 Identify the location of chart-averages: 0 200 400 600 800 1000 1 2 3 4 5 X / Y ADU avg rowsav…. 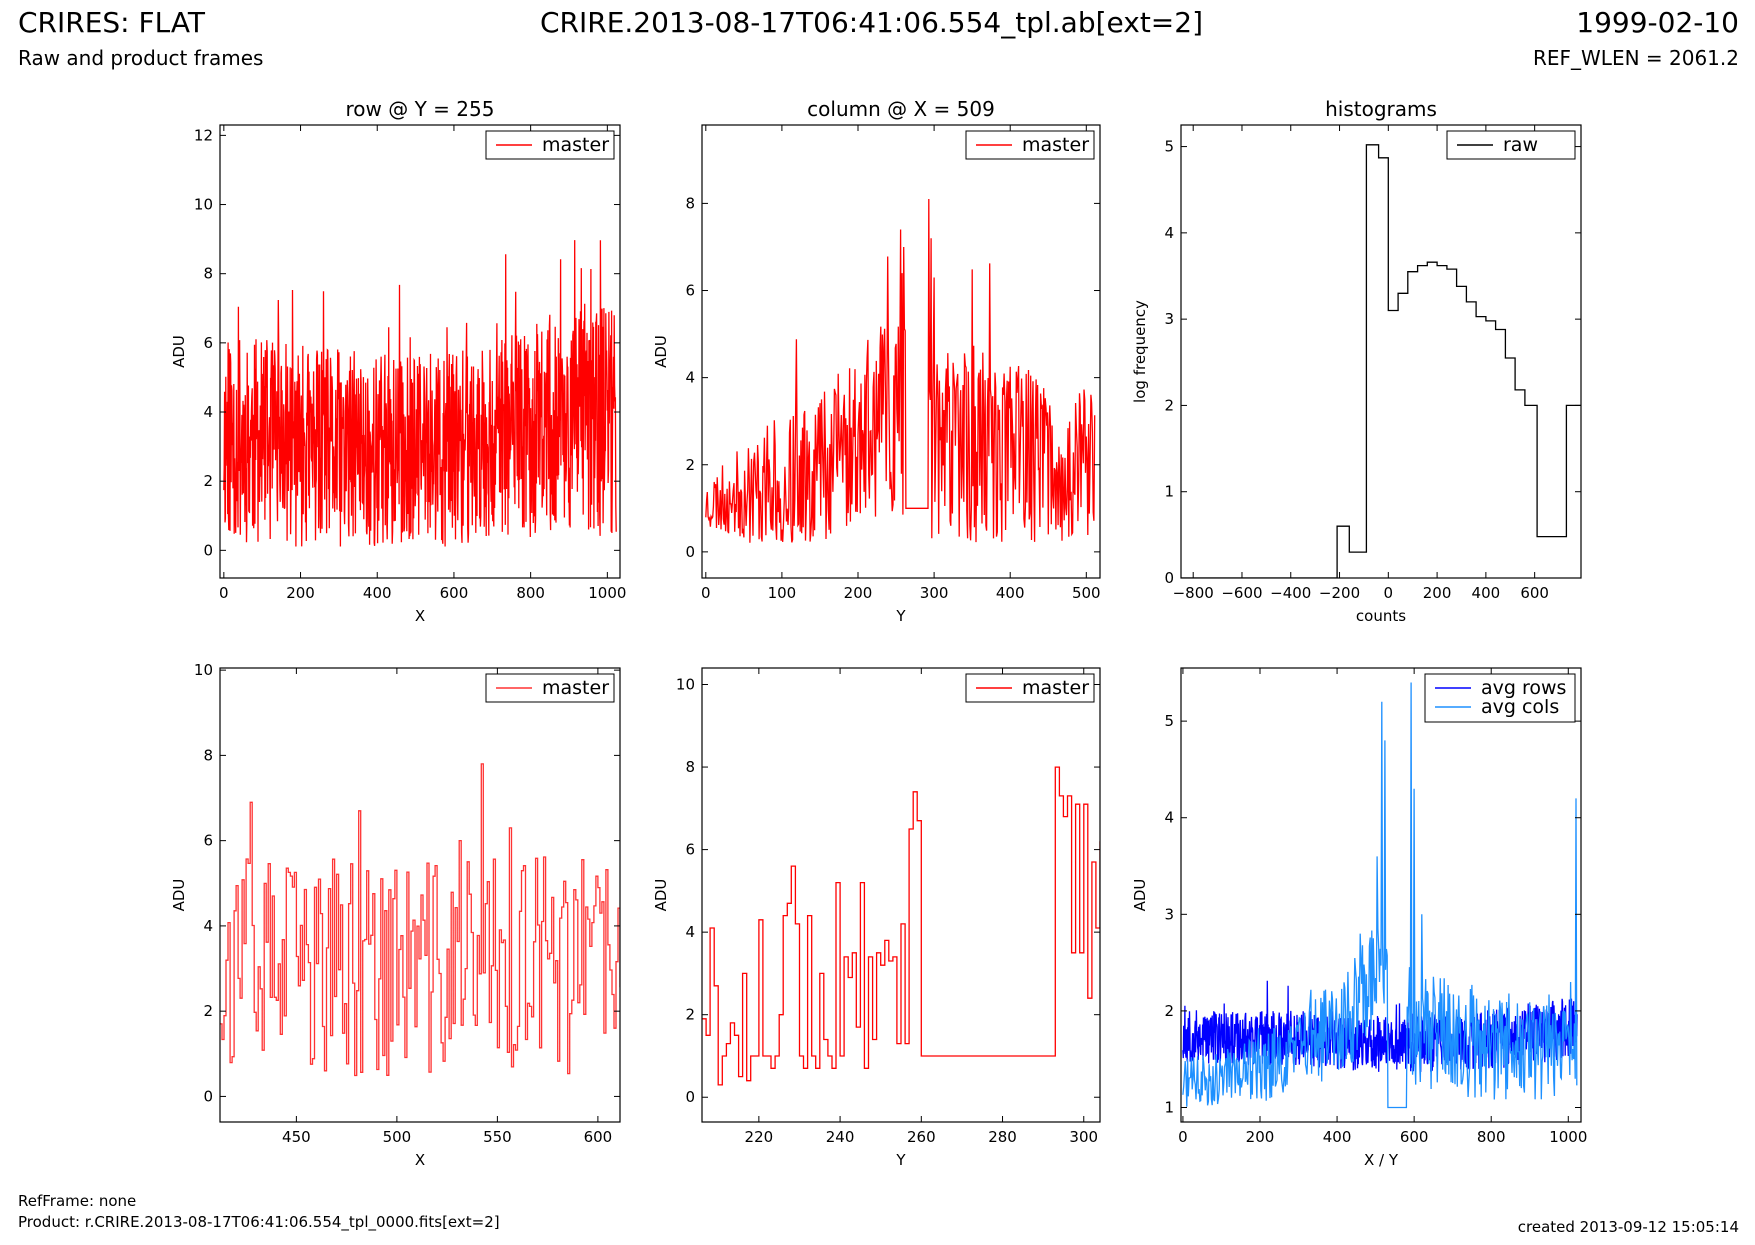
(1359, 918).